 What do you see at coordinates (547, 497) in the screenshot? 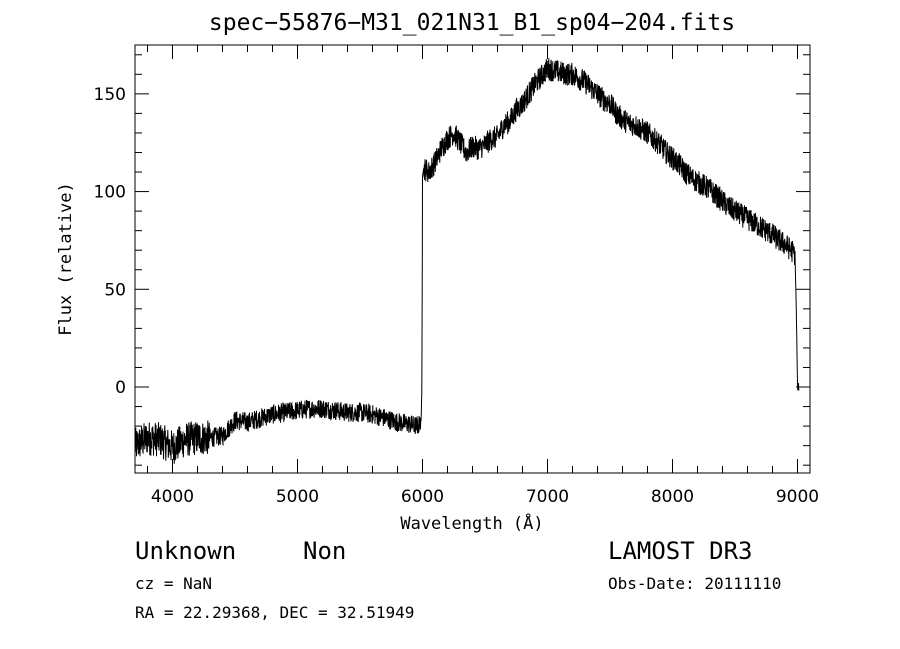
I see `x-tick-label: 7000` at bounding box center [547, 497].